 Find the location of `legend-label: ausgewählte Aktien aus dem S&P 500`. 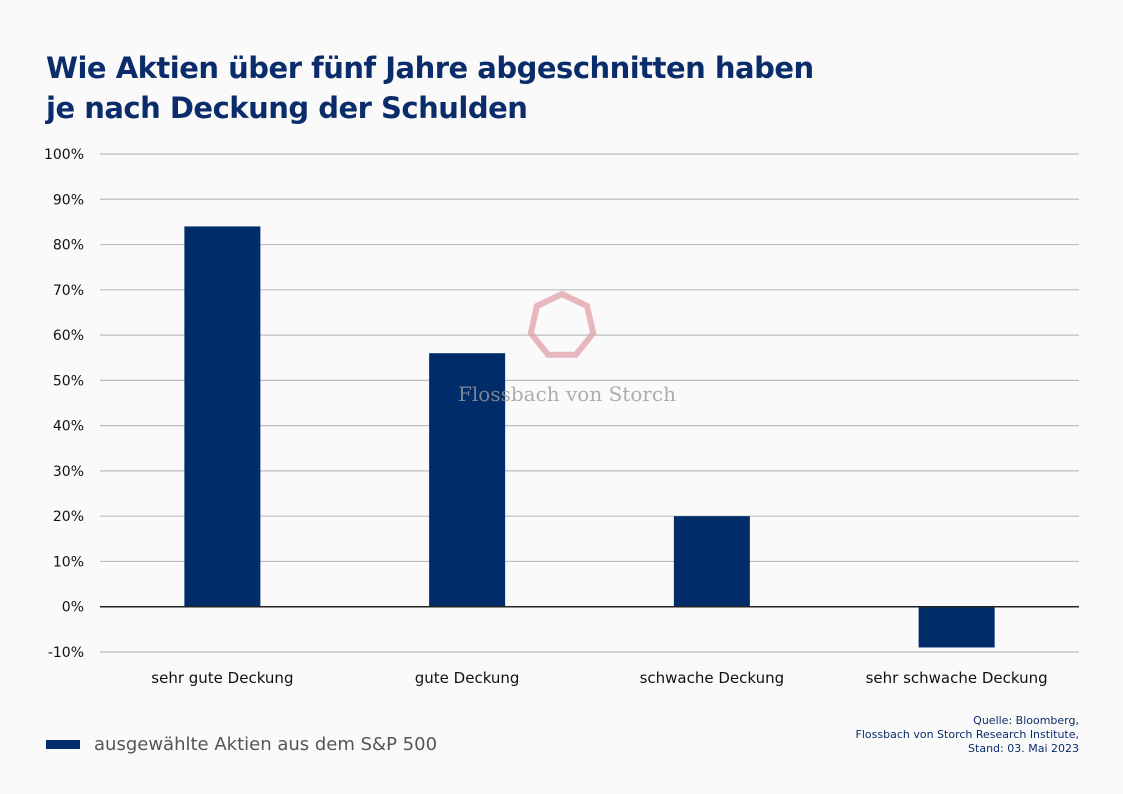

legend-label: ausgewählte Aktien aus dem S&P 500 is located at coordinates (266, 744).